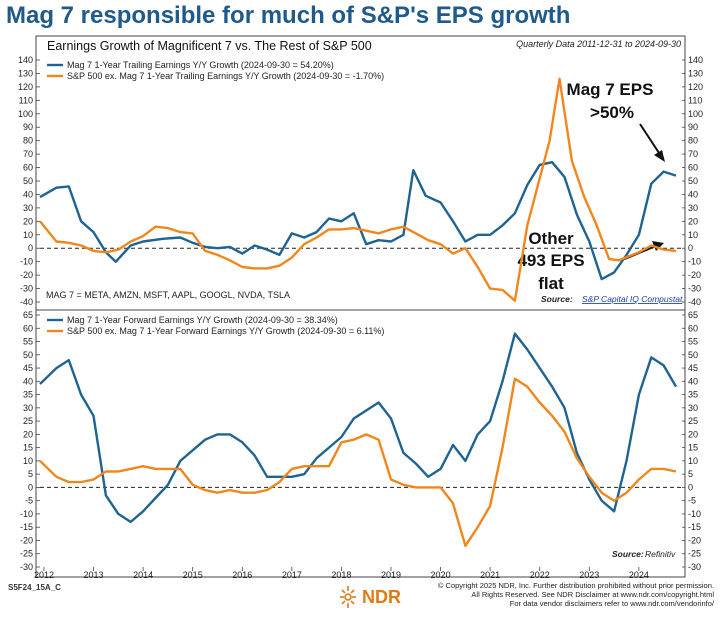 Image resolution: width=724 pixels, height=624 pixels. Describe the element at coordinates (26, 100) in the screenshot. I see `top-ytick-left: 110` at that location.